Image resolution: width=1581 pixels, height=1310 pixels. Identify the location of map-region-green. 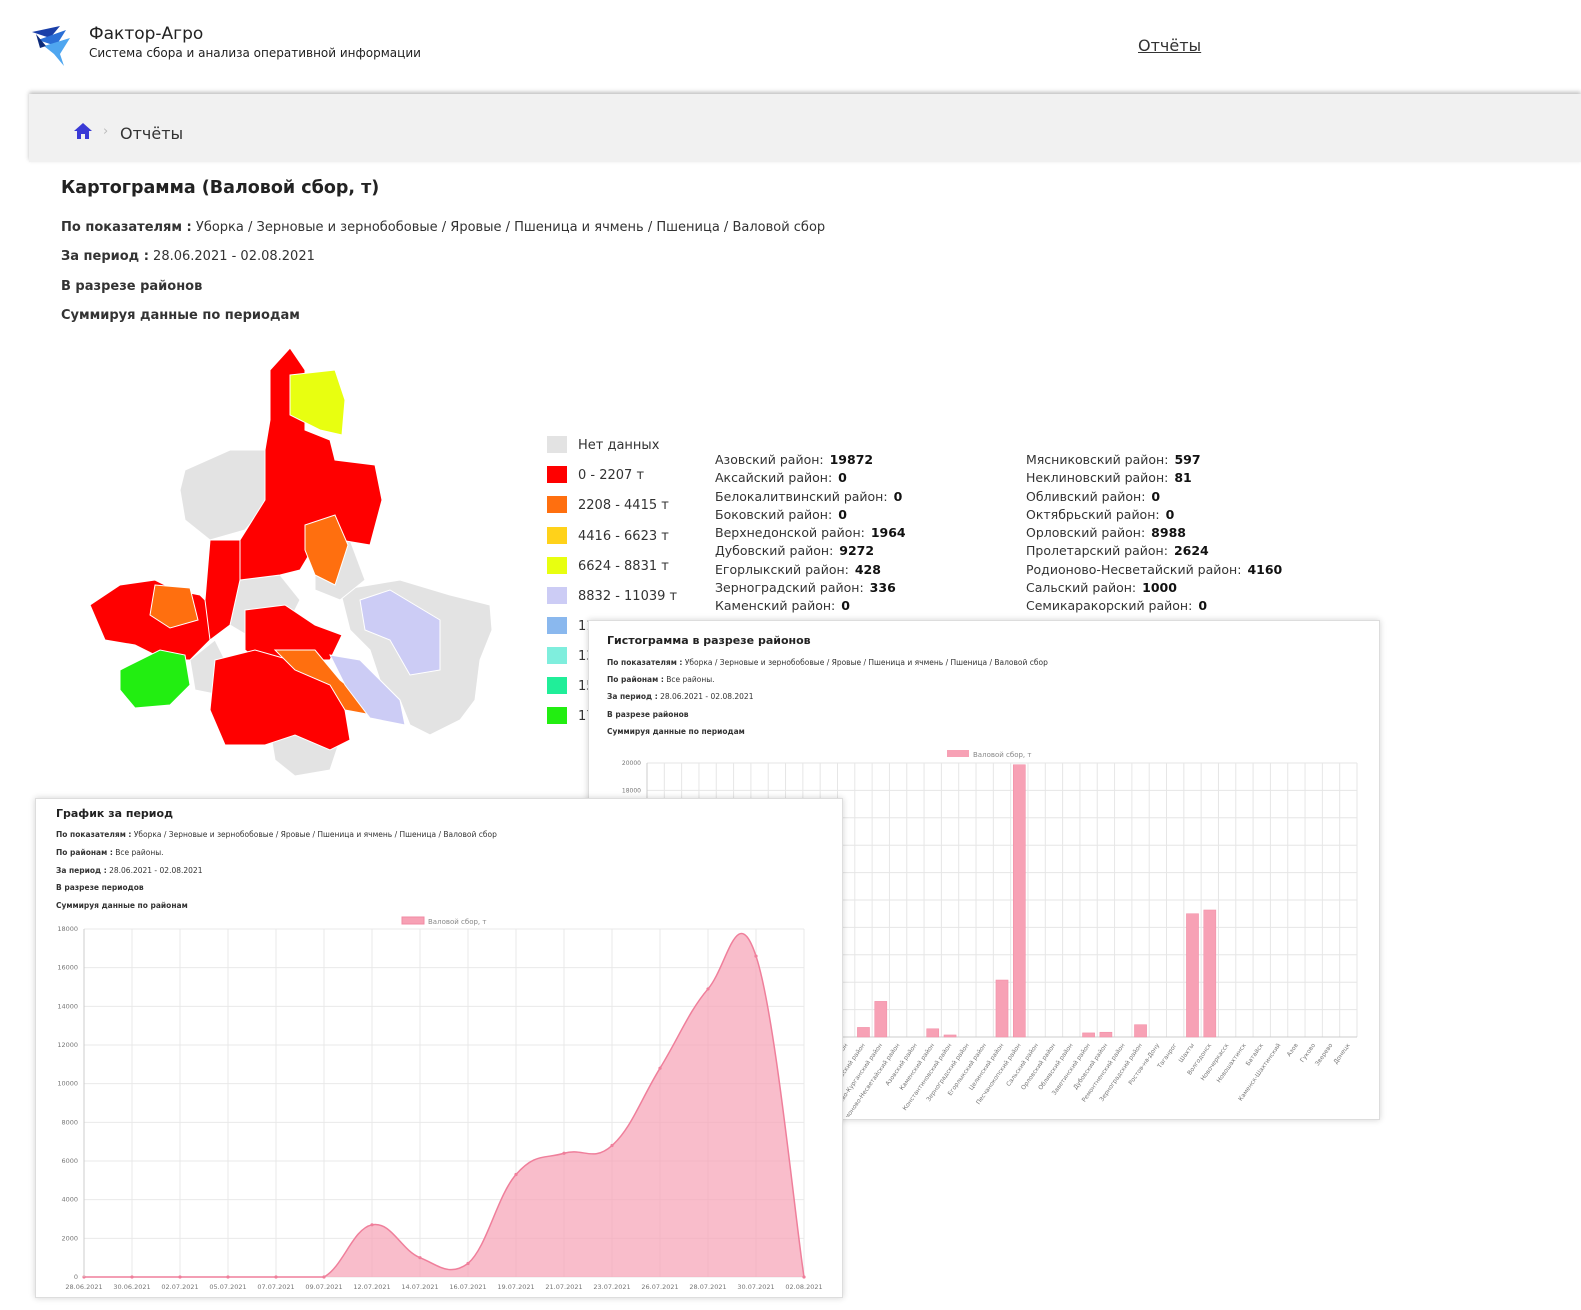
(155, 679).